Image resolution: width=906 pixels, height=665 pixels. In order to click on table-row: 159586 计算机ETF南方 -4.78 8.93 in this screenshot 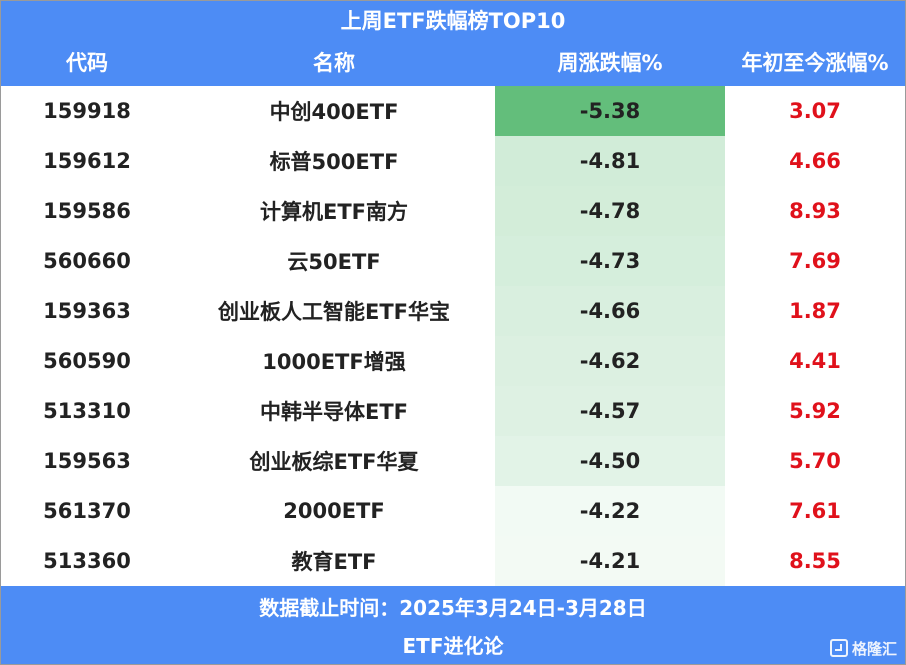, I will do `click(453, 211)`.